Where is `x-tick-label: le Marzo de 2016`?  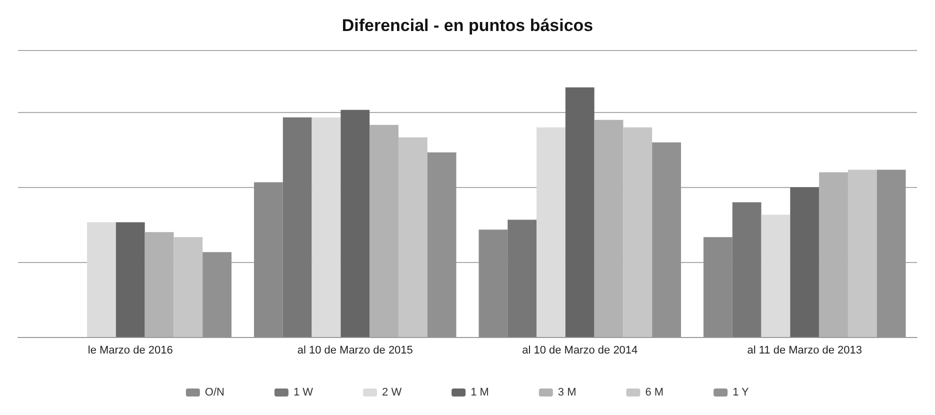
x-tick-label: le Marzo de 2016 is located at coordinates (130, 350).